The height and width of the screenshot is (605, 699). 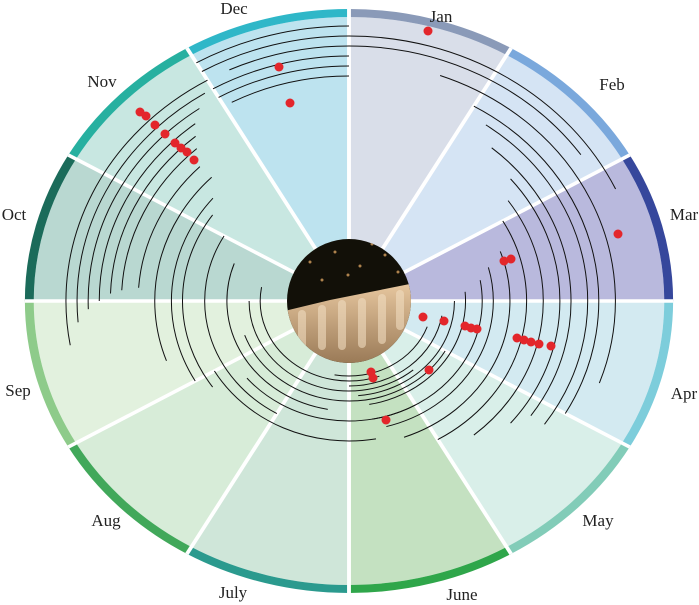 I want to click on month-label: June, so click(x=461, y=594).